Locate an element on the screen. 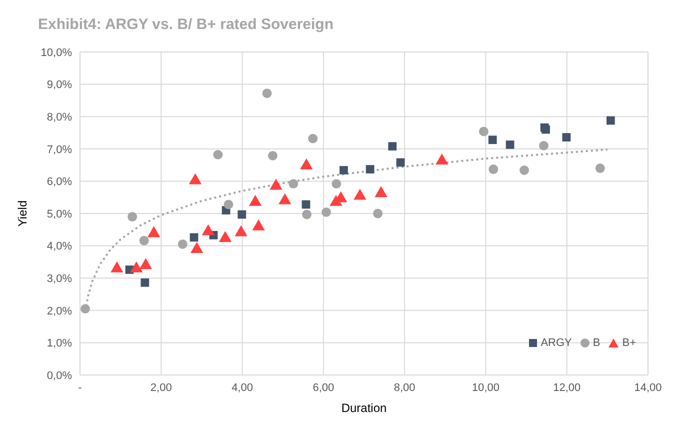 This screenshot has height=422, width=691. x-axis-title: Duration is located at coordinates (364, 408).